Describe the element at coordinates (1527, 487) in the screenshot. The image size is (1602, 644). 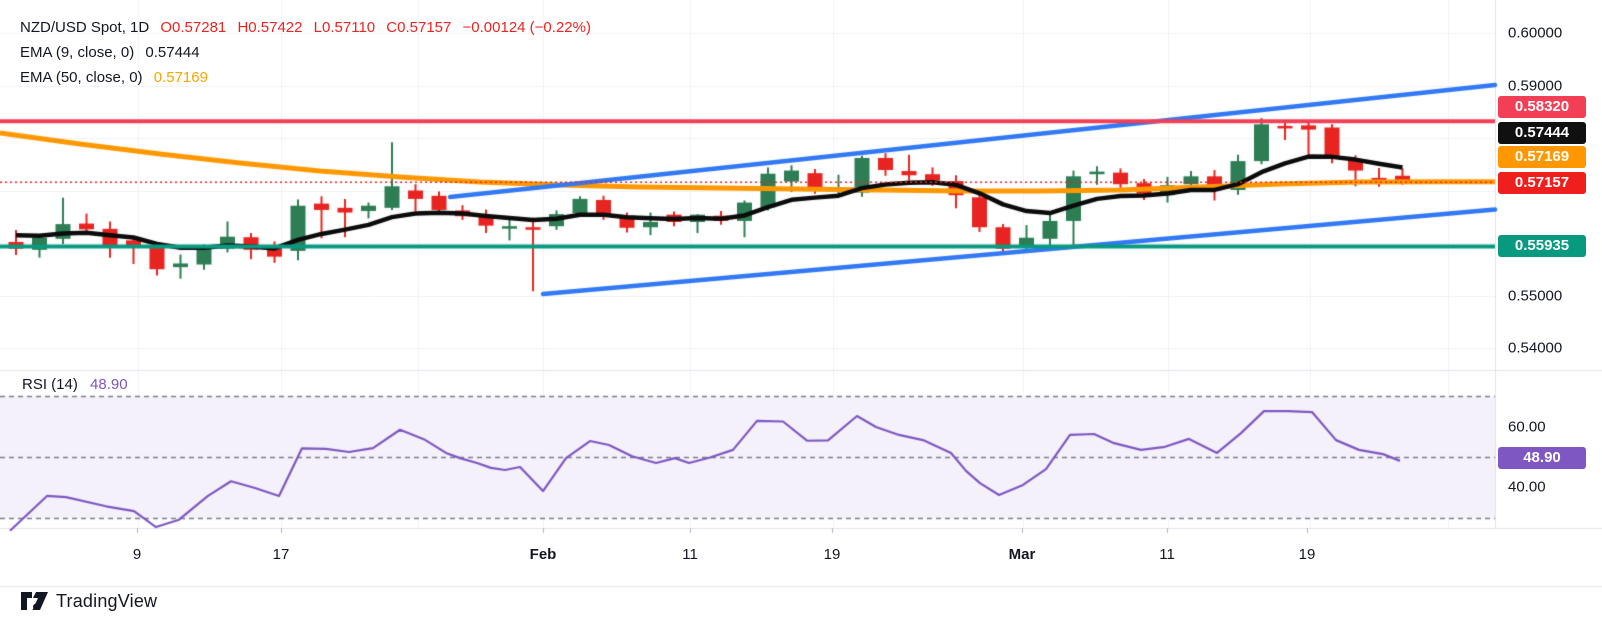
I see `rsi-axis-label: 40.00` at that location.